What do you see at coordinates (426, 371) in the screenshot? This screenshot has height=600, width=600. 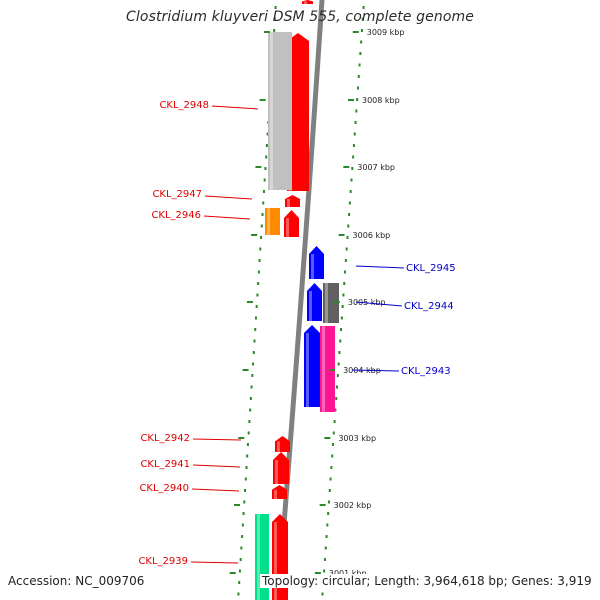 I see `gene-label: CKL_2943` at bounding box center [426, 371].